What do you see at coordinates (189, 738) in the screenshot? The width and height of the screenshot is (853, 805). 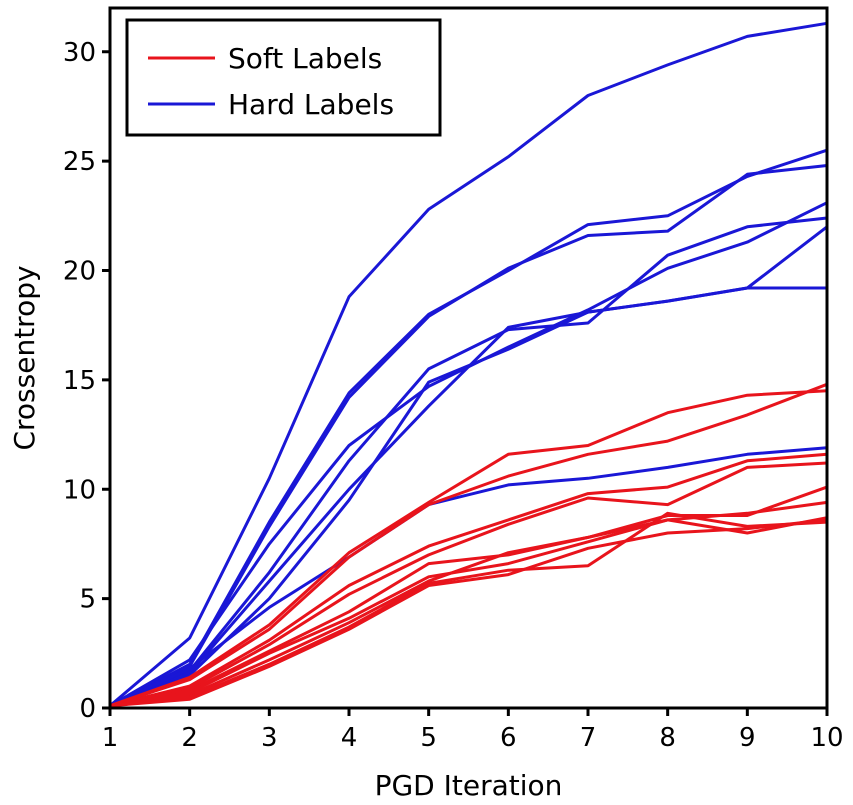 I see `x-tick-label-2: 2` at bounding box center [189, 738].